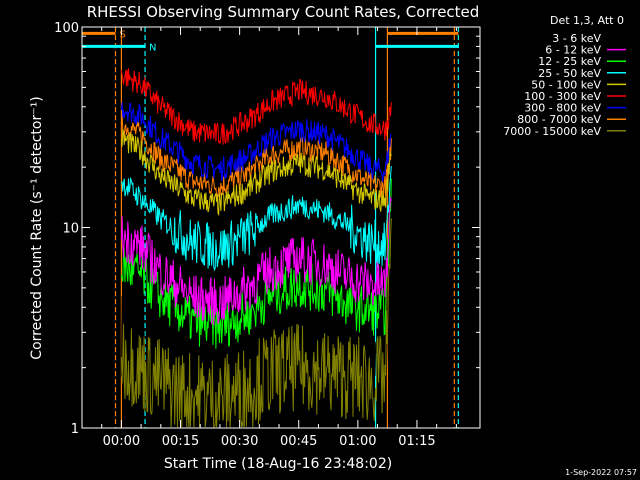  I want to click on x-tick-label: 01:15, so click(416, 441).